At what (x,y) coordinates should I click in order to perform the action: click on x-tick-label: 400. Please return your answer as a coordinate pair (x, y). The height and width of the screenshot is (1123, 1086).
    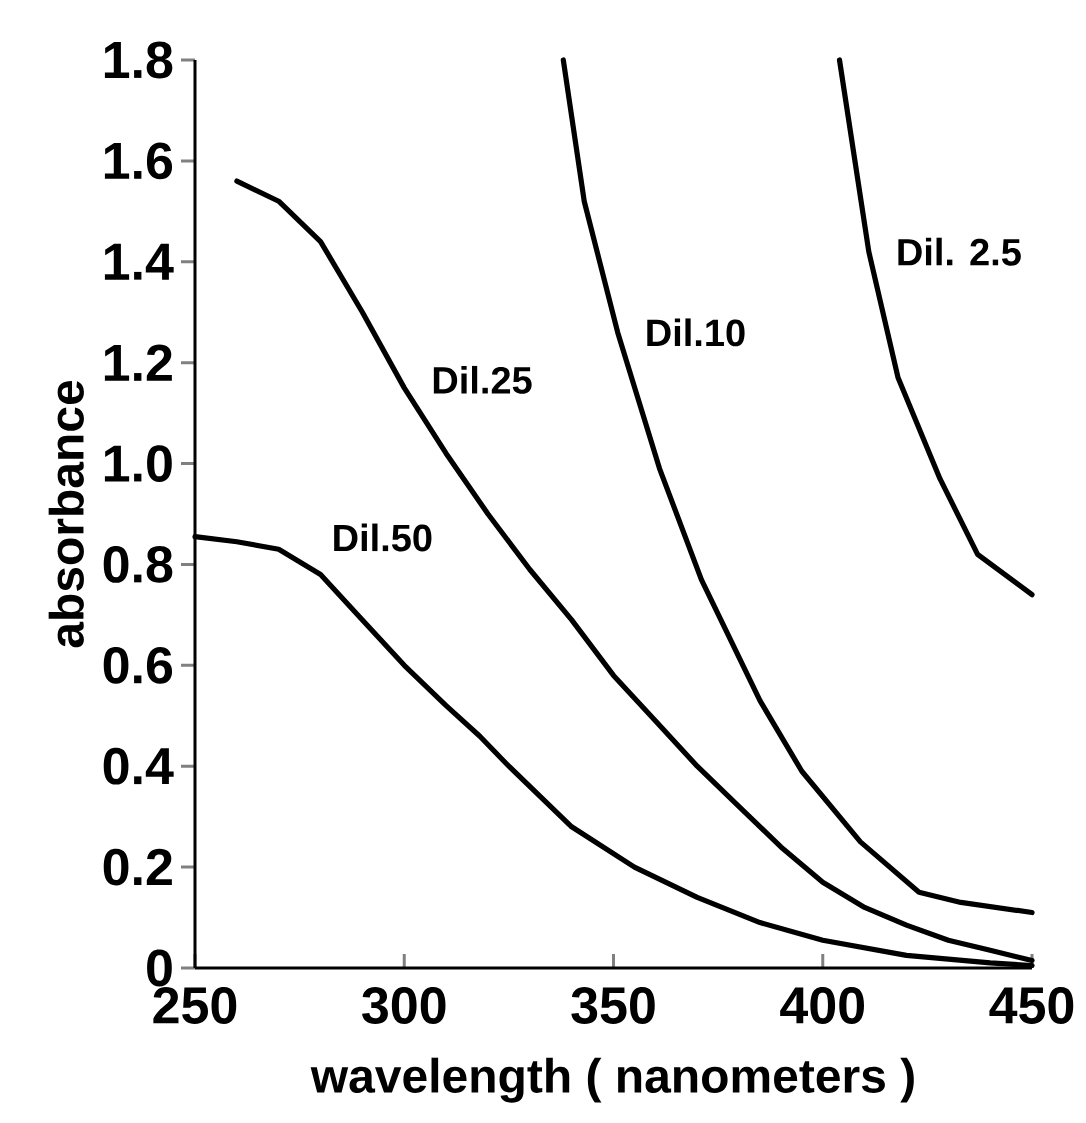
    Looking at the image, I should click on (822, 1005).